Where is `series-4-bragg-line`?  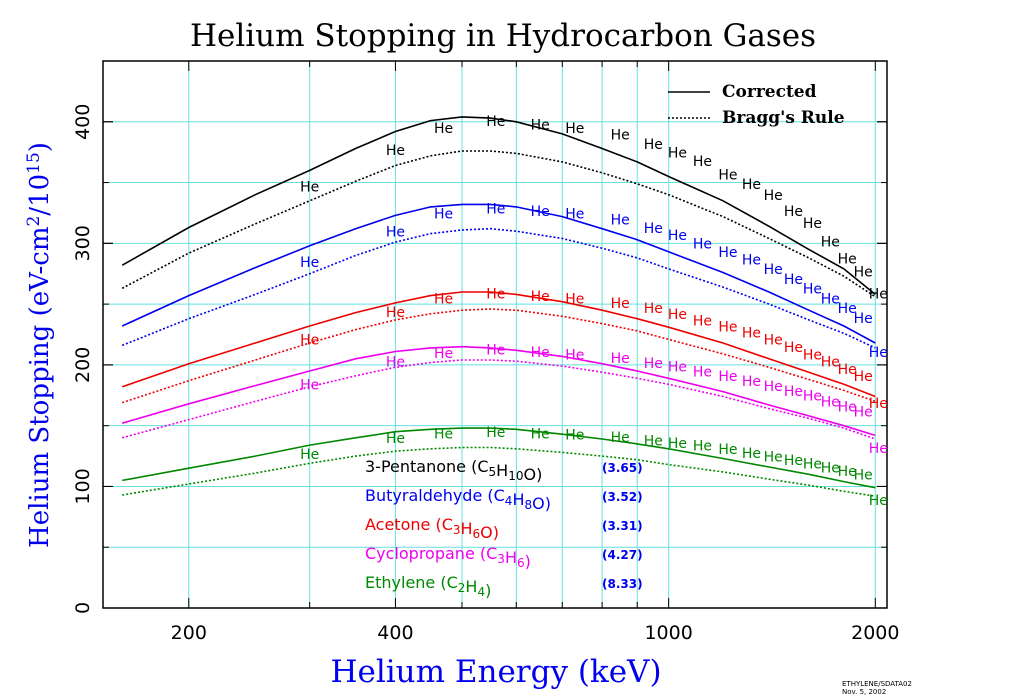 series-4-bragg-line is located at coordinates (499, 471).